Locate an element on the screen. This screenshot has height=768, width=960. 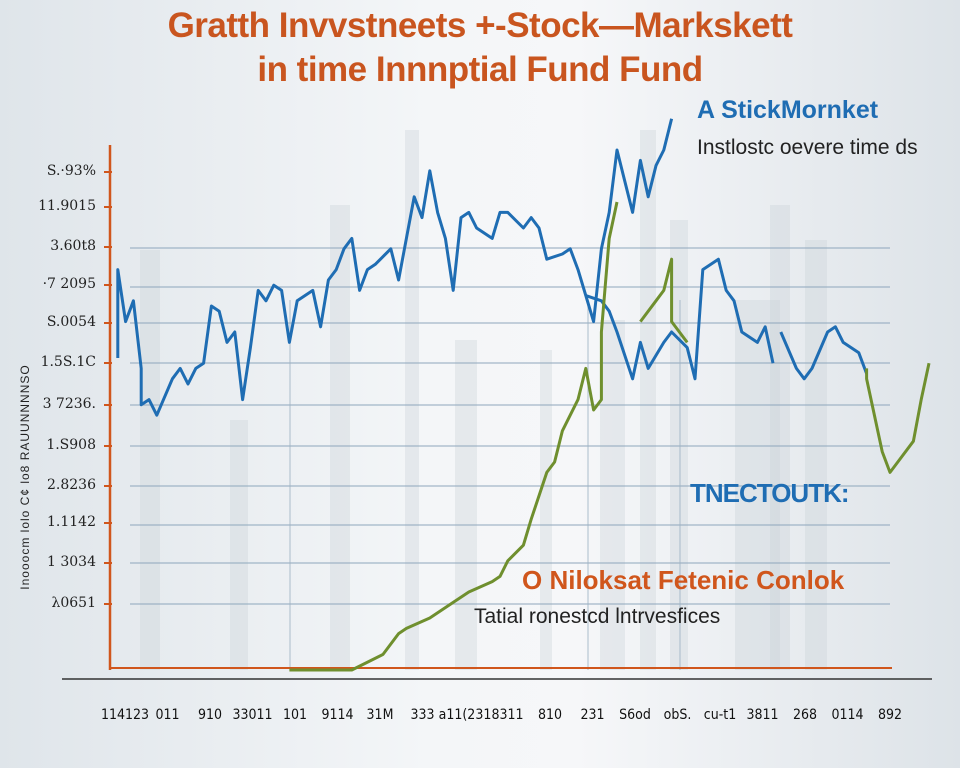
chart-title: Gratth Invvstneets +-Stock—Markskett is located at coordinates (480, 25).